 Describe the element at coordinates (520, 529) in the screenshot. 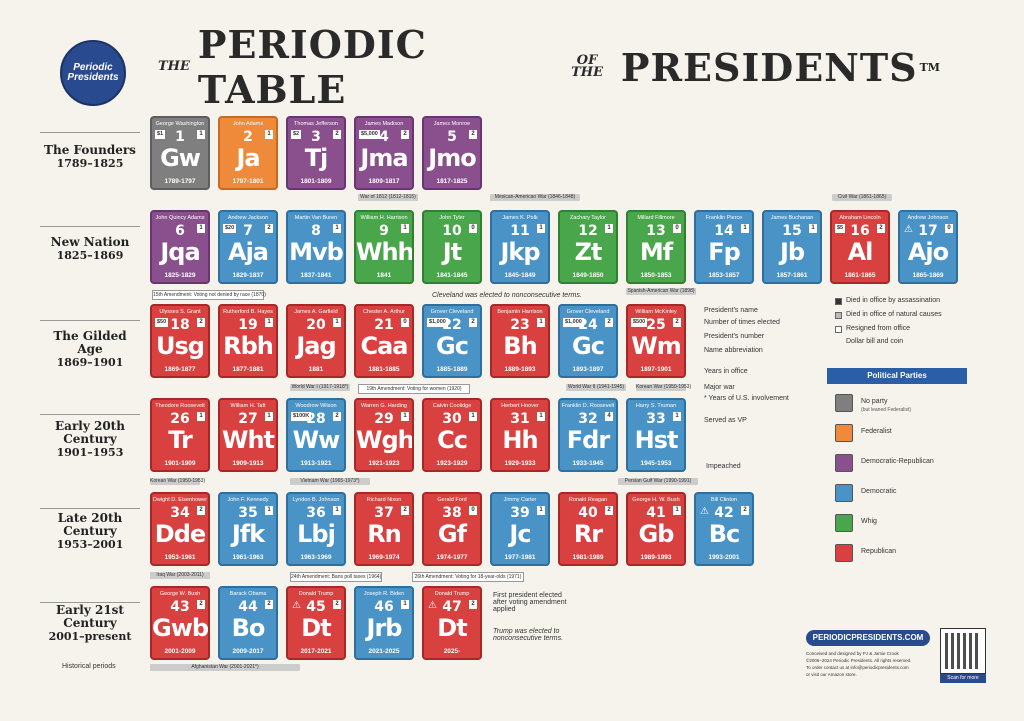

I see `president-tile: Jimmy Carter 39 Jc 1977-1981 1` at that location.